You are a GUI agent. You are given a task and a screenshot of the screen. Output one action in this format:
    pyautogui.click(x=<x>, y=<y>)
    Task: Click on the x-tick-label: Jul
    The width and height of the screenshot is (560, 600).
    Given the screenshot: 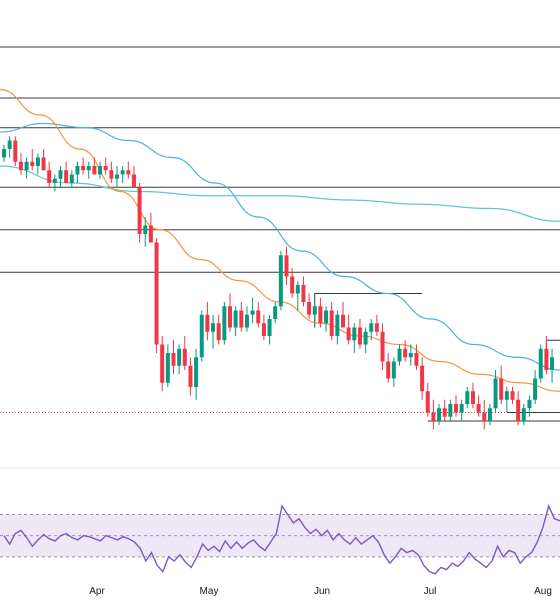 What is the action you would take?
    pyautogui.click(x=430, y=591)
    